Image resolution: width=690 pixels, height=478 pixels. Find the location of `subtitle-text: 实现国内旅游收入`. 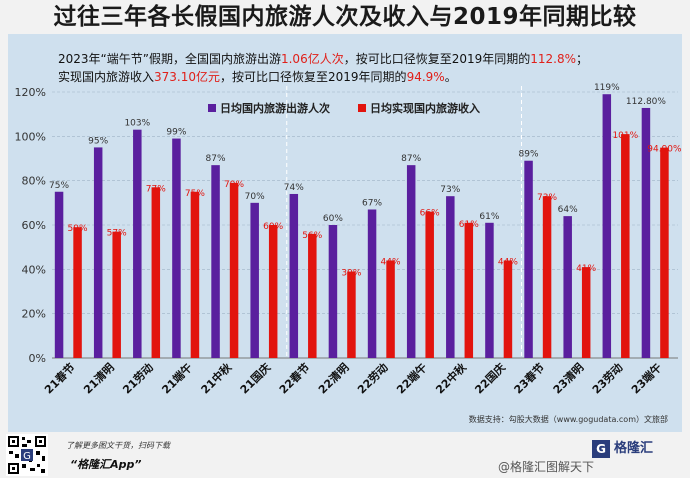

subtitle-text: 实现国内旅游收入 is located at coordinates (106, 77).